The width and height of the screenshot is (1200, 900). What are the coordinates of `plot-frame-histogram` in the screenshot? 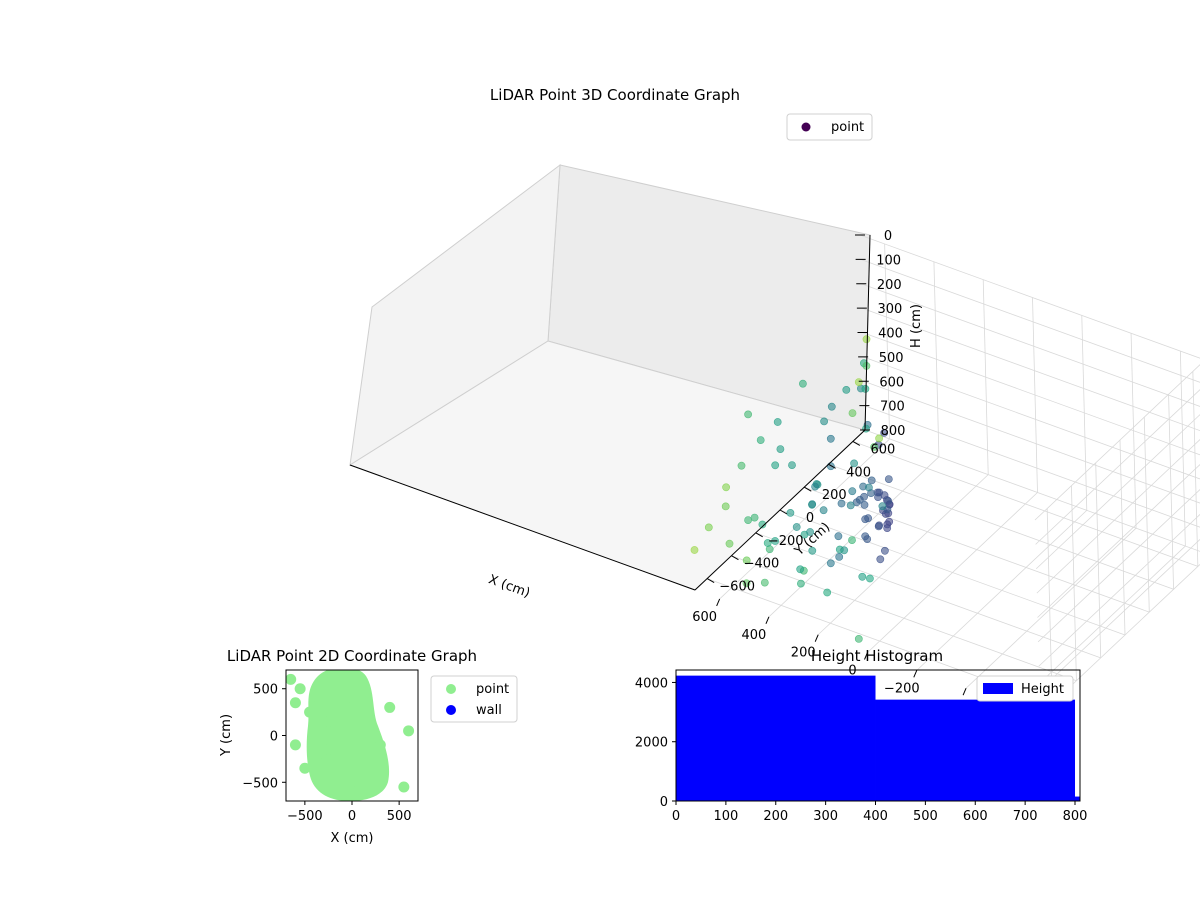 It's located at (878, 735).